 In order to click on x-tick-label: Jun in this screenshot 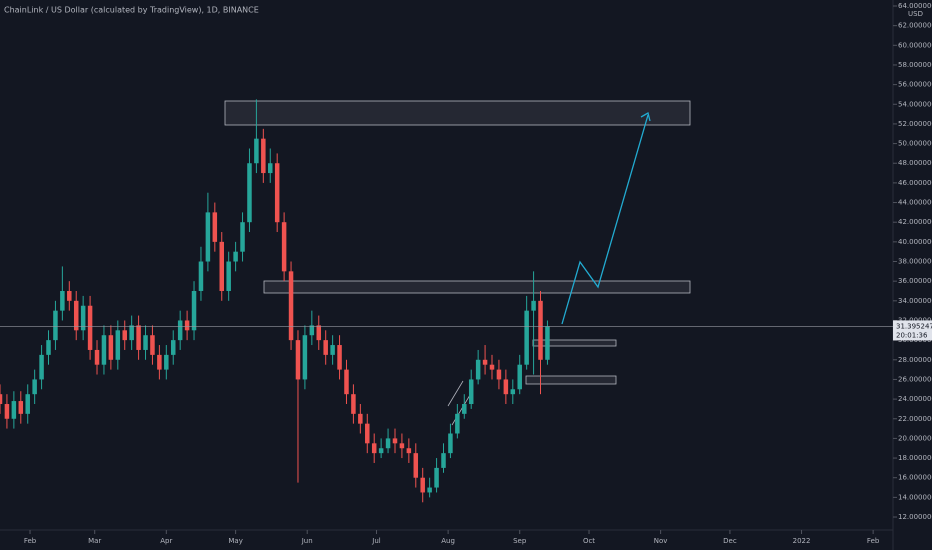, I will do `click(307, 541)`.